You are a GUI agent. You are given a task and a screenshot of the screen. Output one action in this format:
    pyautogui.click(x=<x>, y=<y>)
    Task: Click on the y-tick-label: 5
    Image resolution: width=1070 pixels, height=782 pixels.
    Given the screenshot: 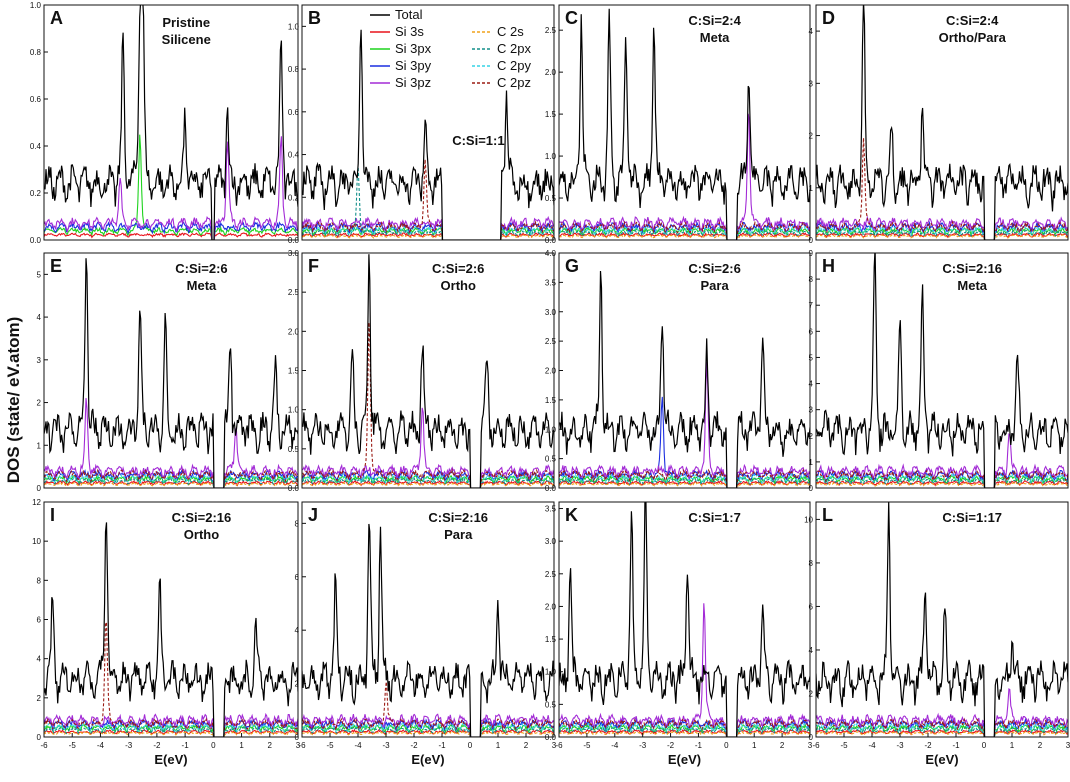 What is the action you would take?
    pyautogui.click(x=811, y=357)
    